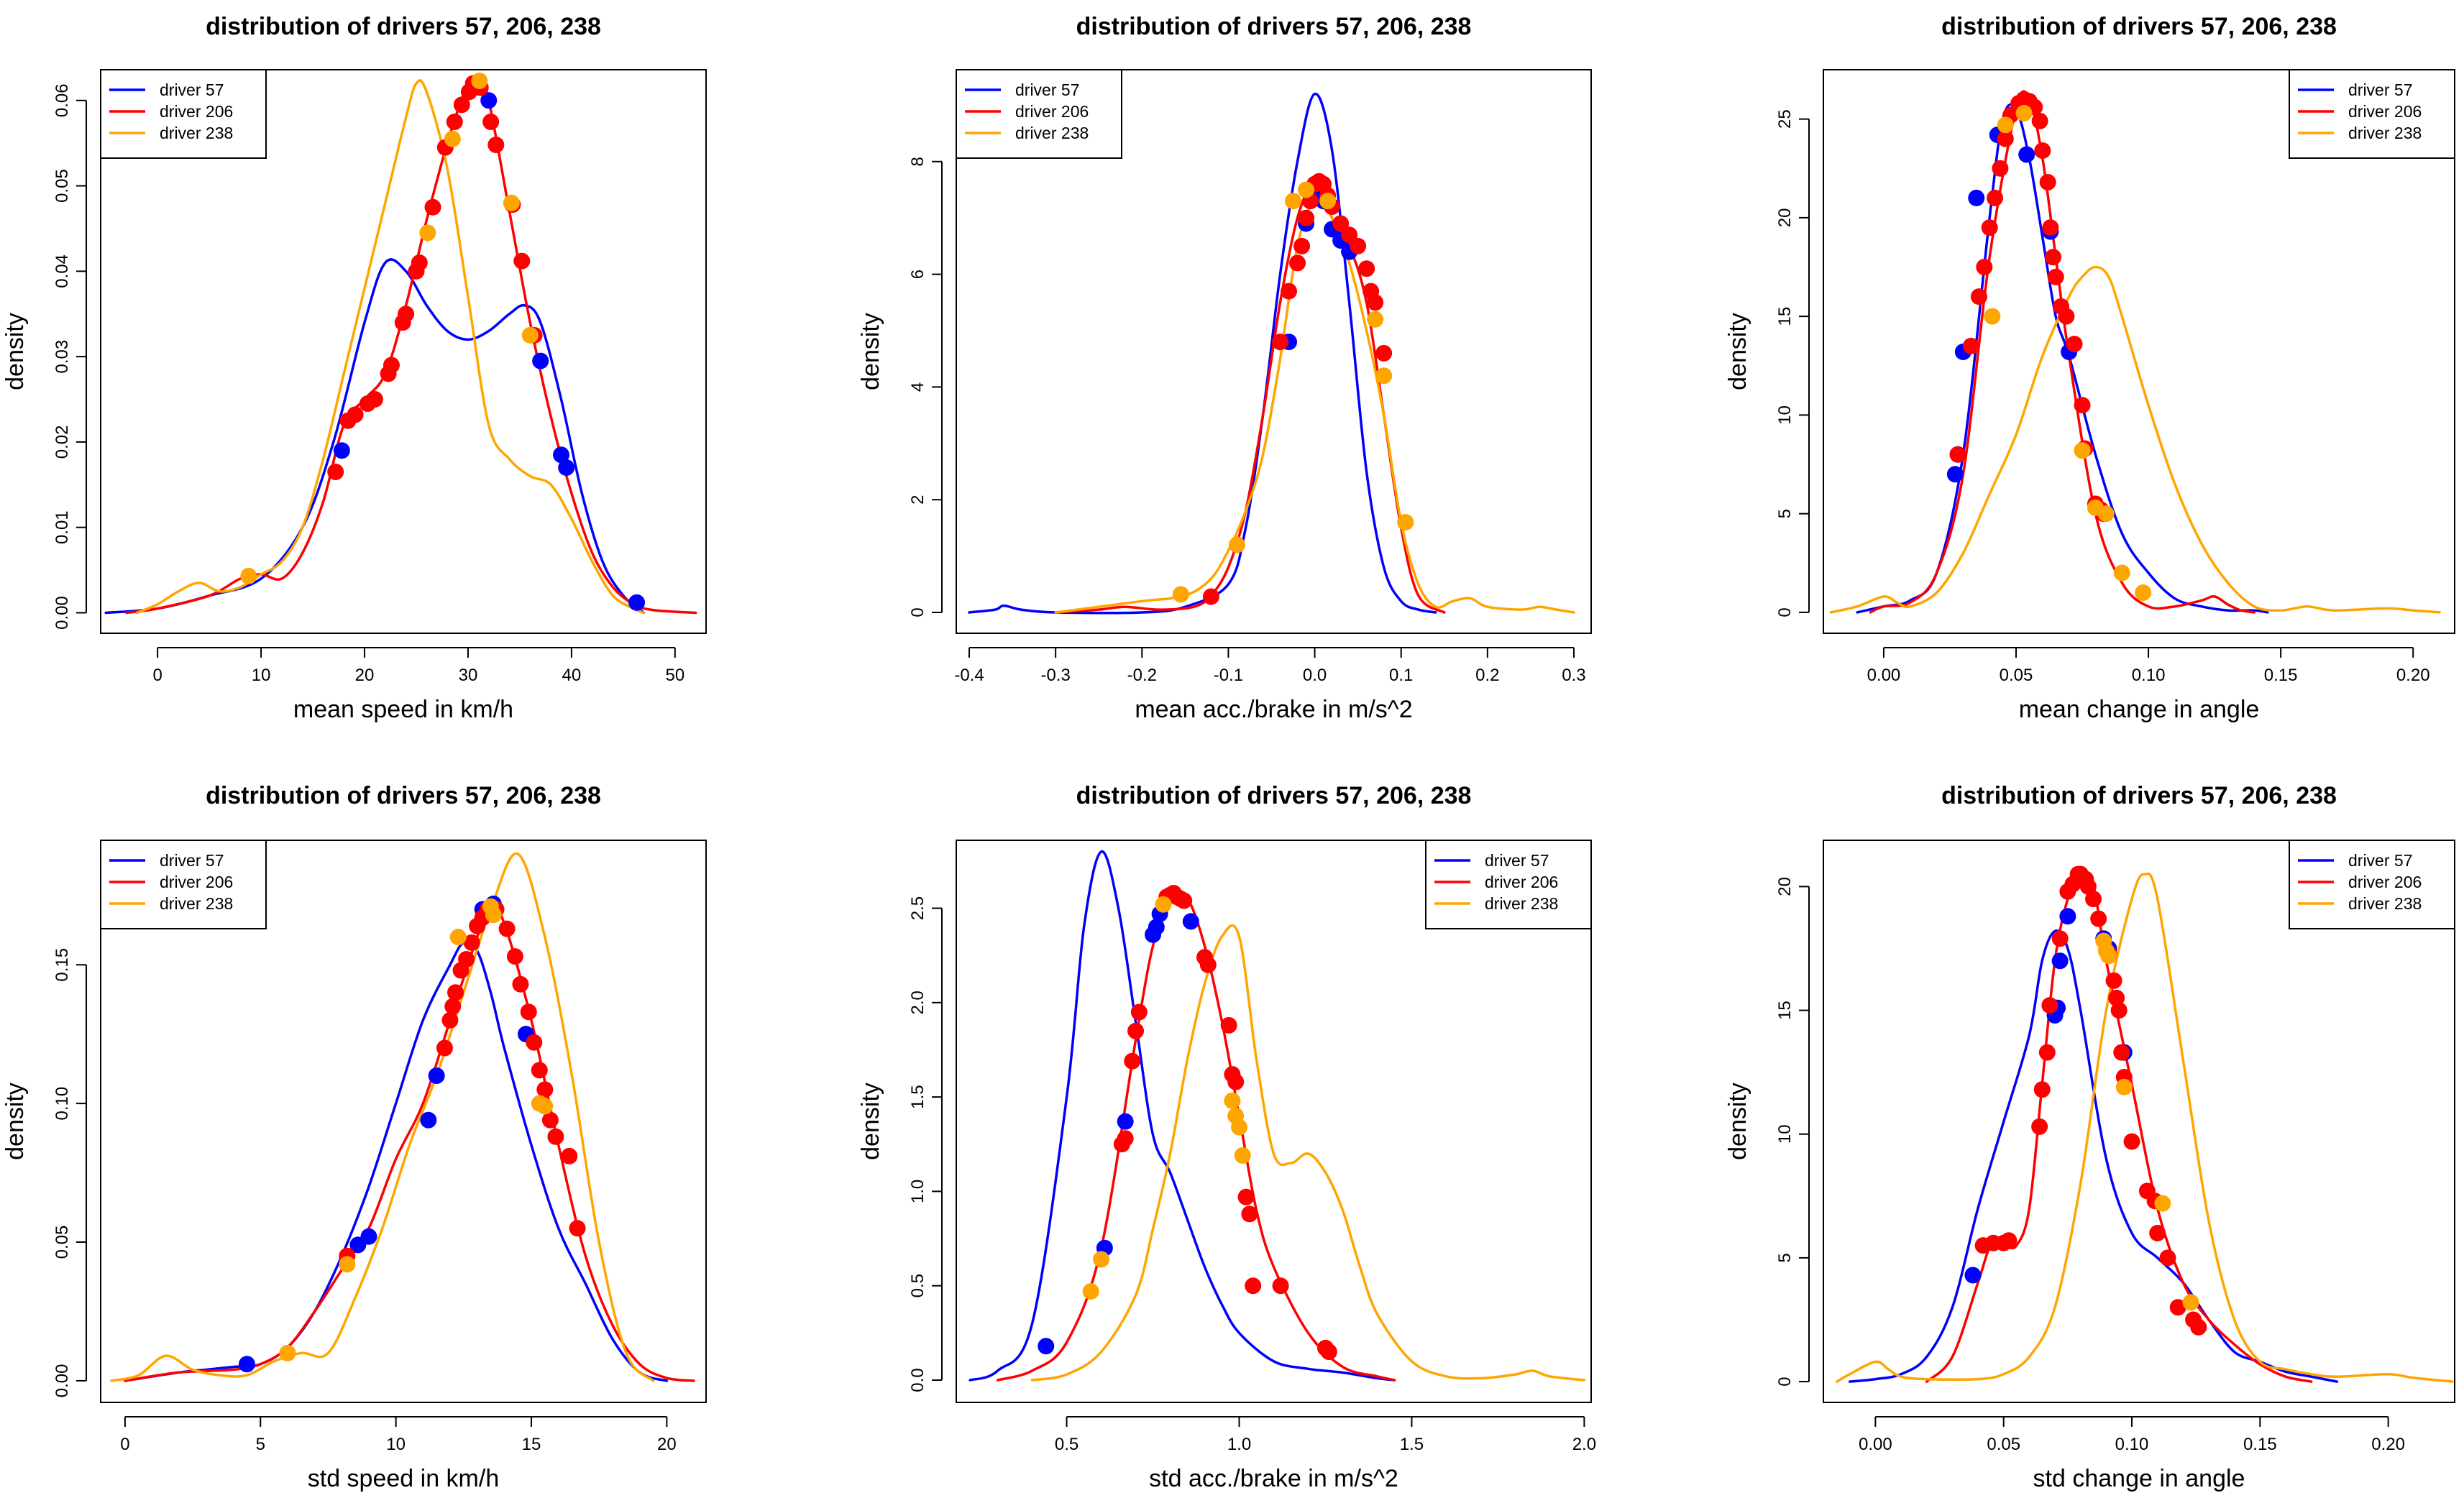 The image size is (2464, 1498). Describe the element at coordinates (62, 357) in the screenshot. I see `y-tick-label: 0.03` at that location.